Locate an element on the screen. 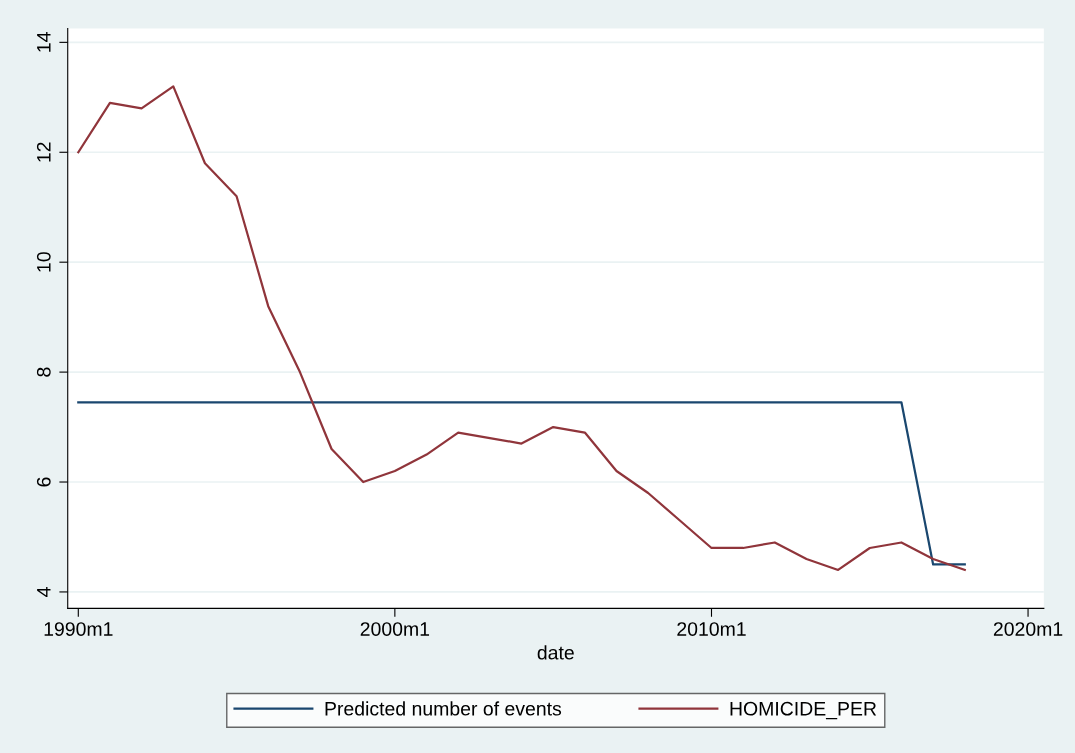  x-tick-label: 2020m1 is located at coordinates (1028, 629).